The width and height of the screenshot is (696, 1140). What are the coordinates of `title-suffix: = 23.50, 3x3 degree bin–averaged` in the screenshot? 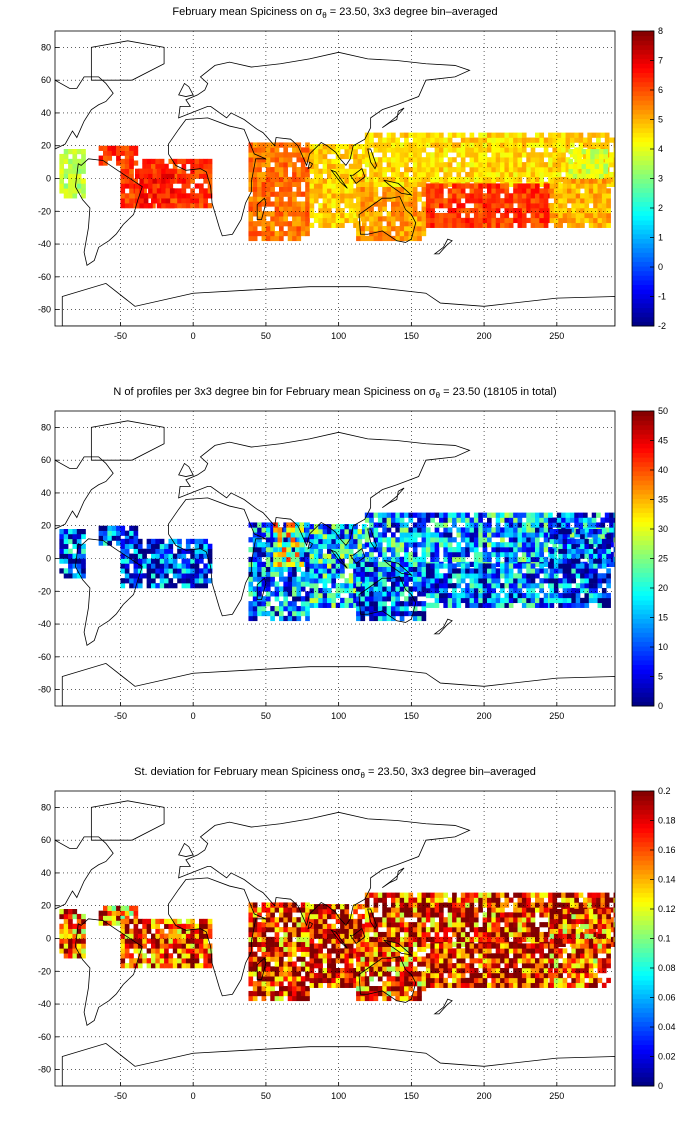 It's located at (412, 12).